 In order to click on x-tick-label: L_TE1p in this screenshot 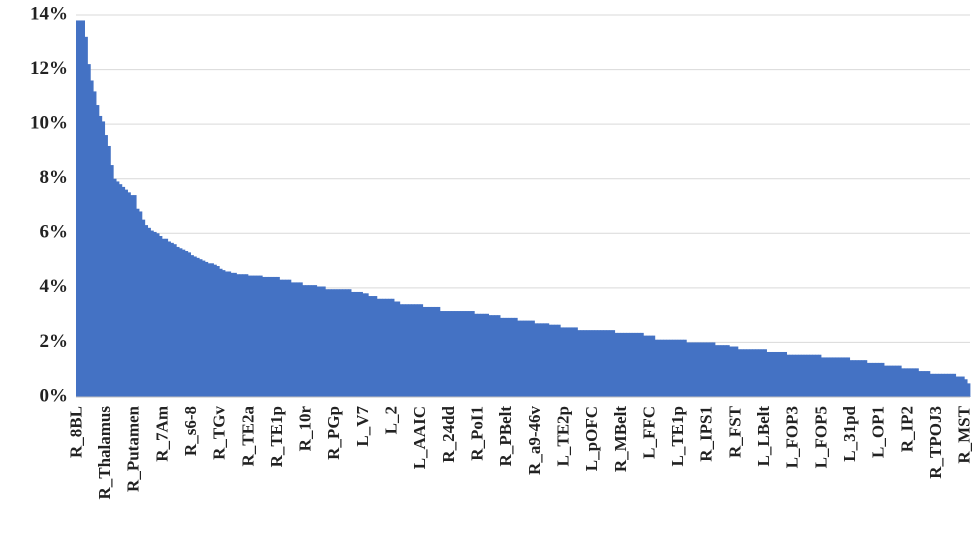, I will do `click(677, 436)`.